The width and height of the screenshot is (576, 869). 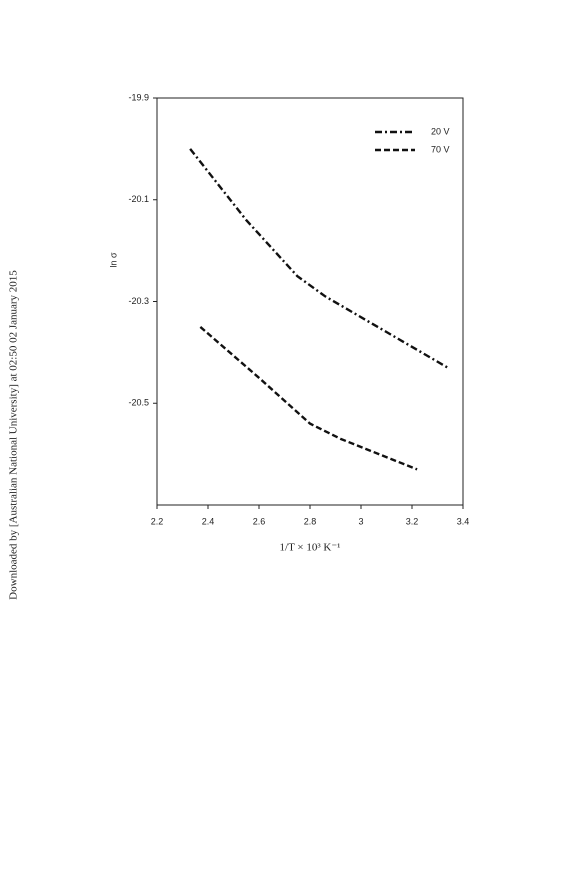 I want to click on y-axis-label: ln σ, so click(x=113, y=260).